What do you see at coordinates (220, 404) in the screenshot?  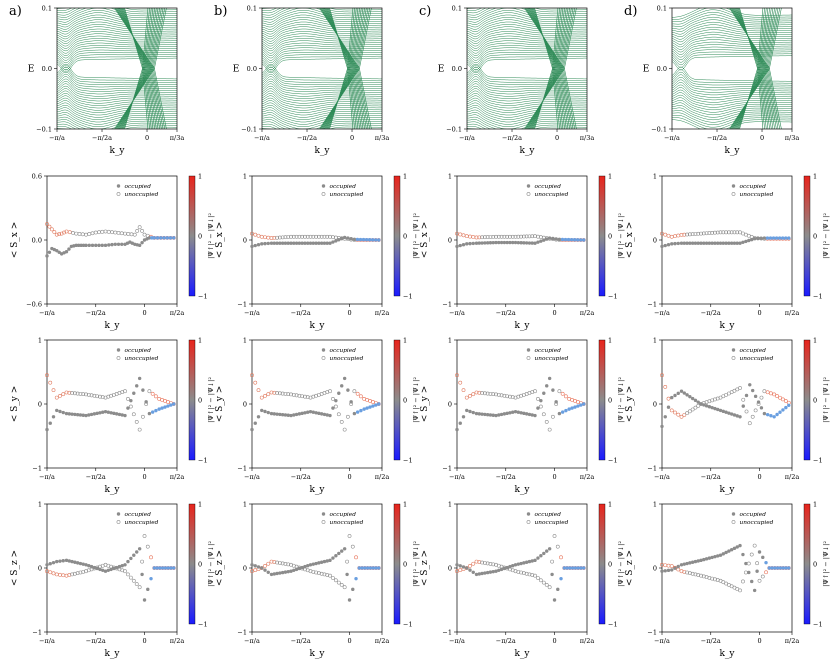 I see `y-axis-label: < S_y >` at bounding box center [220, 404].